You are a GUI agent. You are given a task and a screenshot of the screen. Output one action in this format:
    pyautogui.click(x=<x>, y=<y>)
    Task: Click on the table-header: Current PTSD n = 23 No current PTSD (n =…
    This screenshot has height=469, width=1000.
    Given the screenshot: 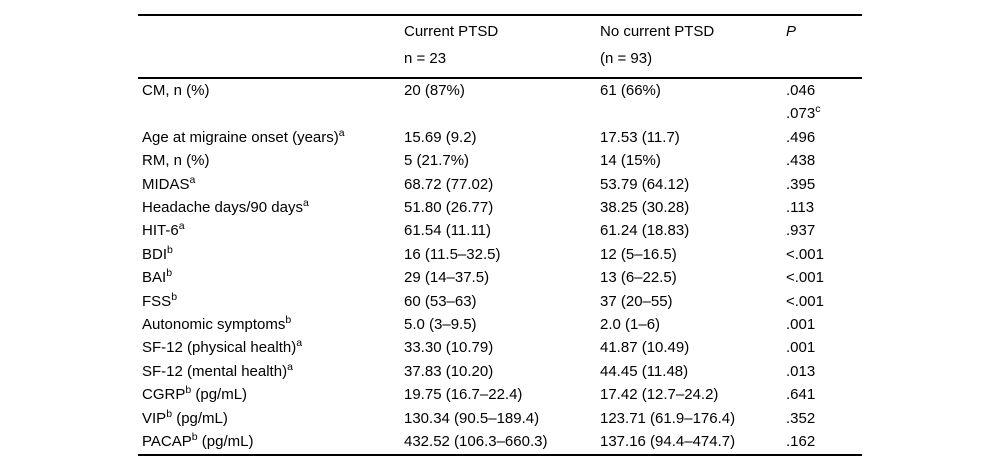 What is the action you would take?
    pyautogui.click(x=500, y=47)
    